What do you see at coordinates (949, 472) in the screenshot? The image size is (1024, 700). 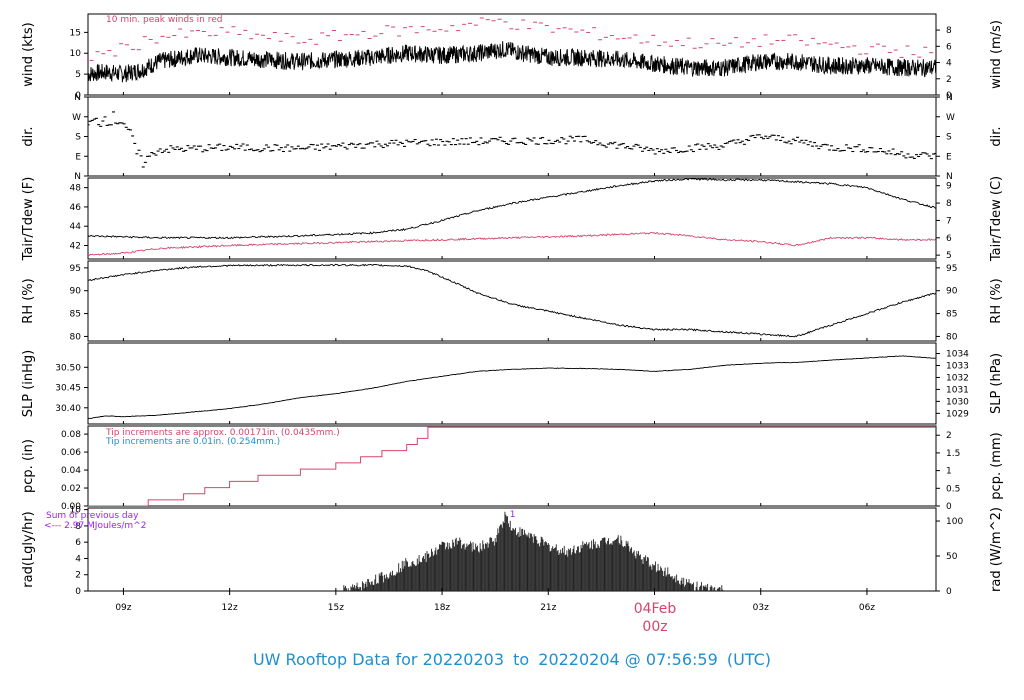 I see `right-tick-label: 1` at bounding box center [949, 472].